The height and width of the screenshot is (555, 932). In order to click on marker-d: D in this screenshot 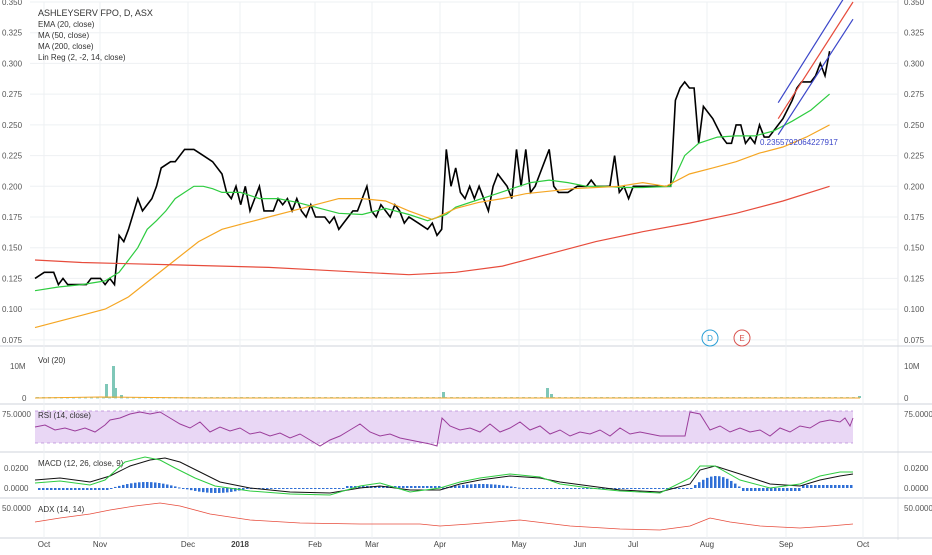, I will do `click(710, 338)`.